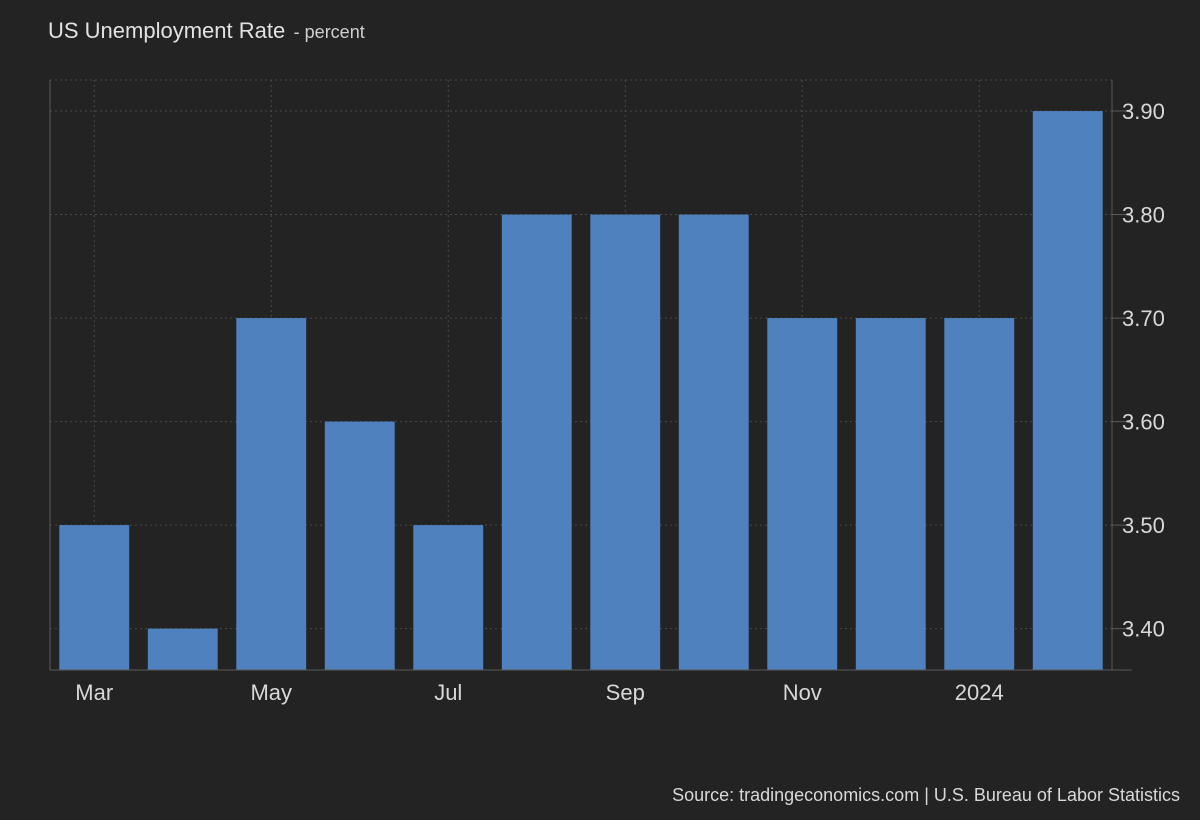  I want to click on y-tick-label: 3.70, so click(1143, 318).